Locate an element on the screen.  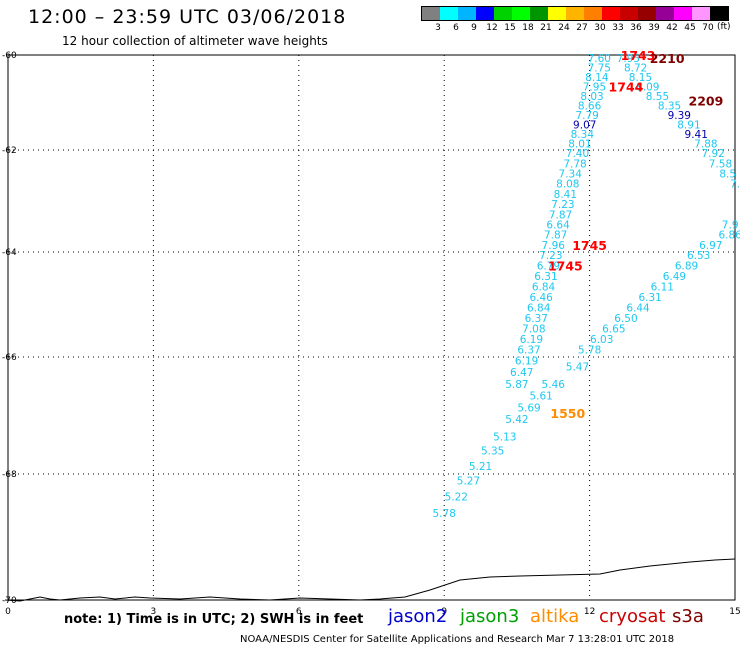
wave-height-value: 8.01 is located at coordinates (579, 144).